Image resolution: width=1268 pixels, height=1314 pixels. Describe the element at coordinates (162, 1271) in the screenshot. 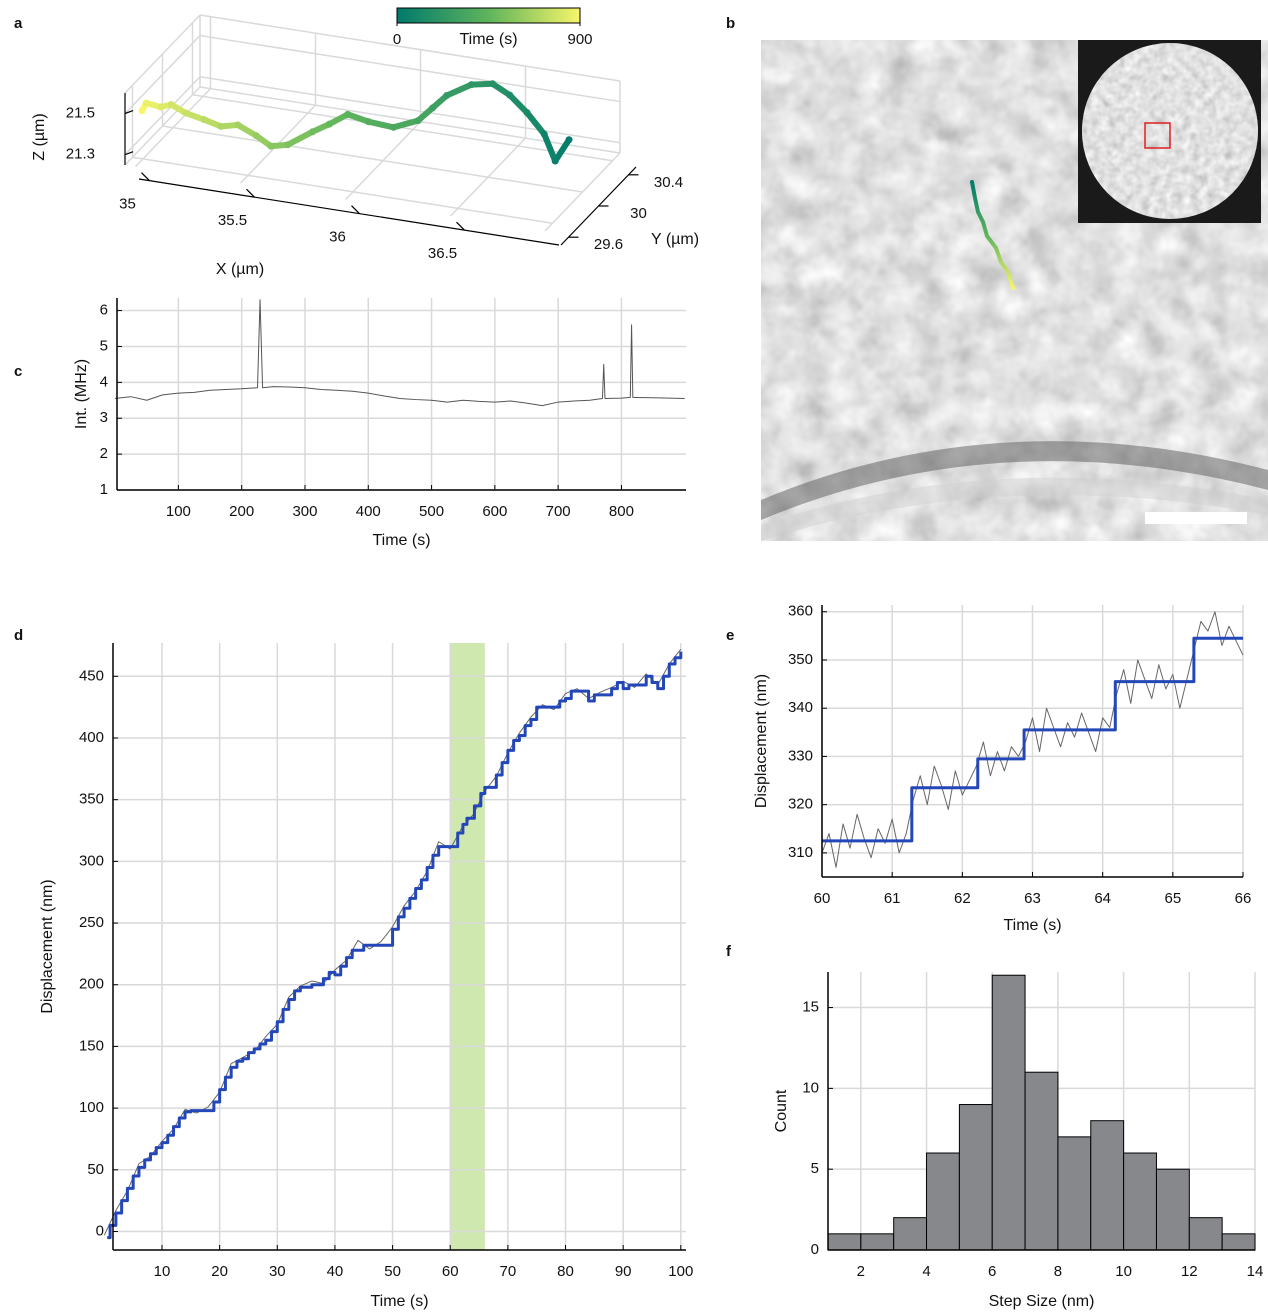

I see `x-tick-label: 10` at that location.